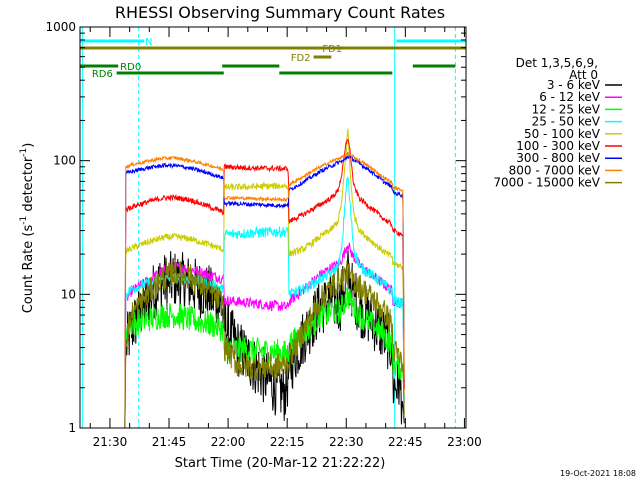  What do you see at coordinates (68, 294) in the screenshot?
I see `y-tick-label: 10` at bounding box center [68, 294].